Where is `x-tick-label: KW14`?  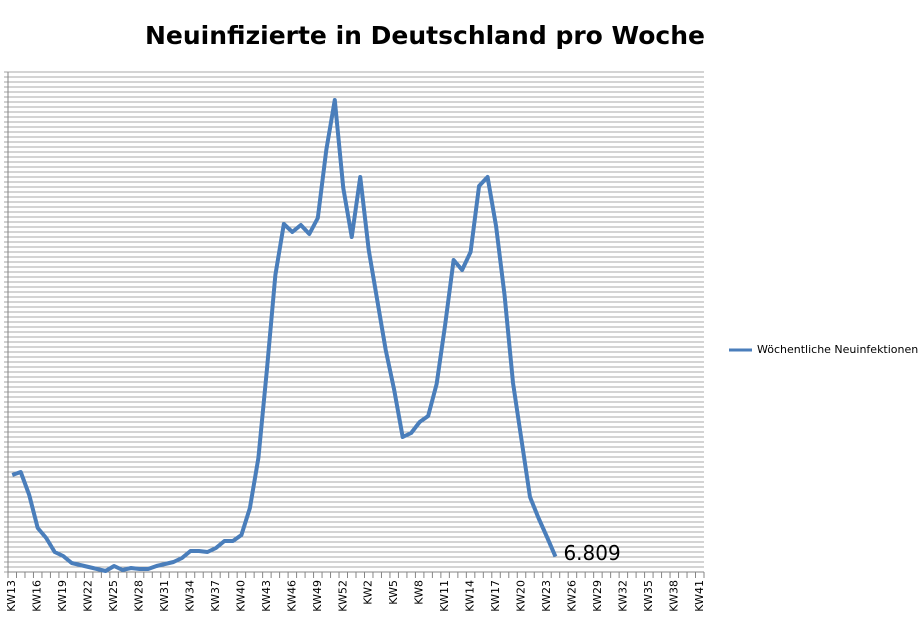
x-tick-label: KW14 is located at coordinates (470, 596).